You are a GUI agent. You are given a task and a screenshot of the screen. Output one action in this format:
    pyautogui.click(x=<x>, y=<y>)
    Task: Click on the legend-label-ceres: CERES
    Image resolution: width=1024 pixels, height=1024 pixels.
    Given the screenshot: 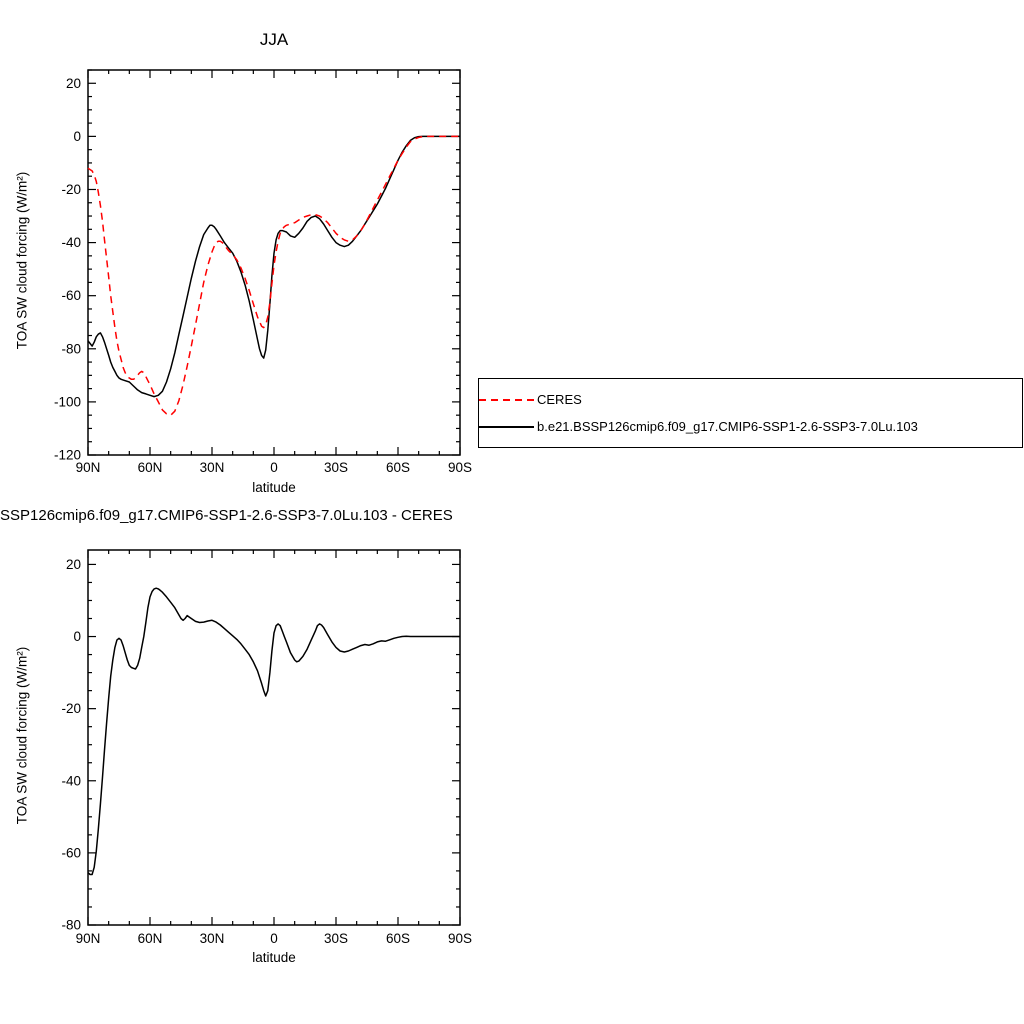 What is the action you would take?
    pyautogui.click(x=559, y=399)
    